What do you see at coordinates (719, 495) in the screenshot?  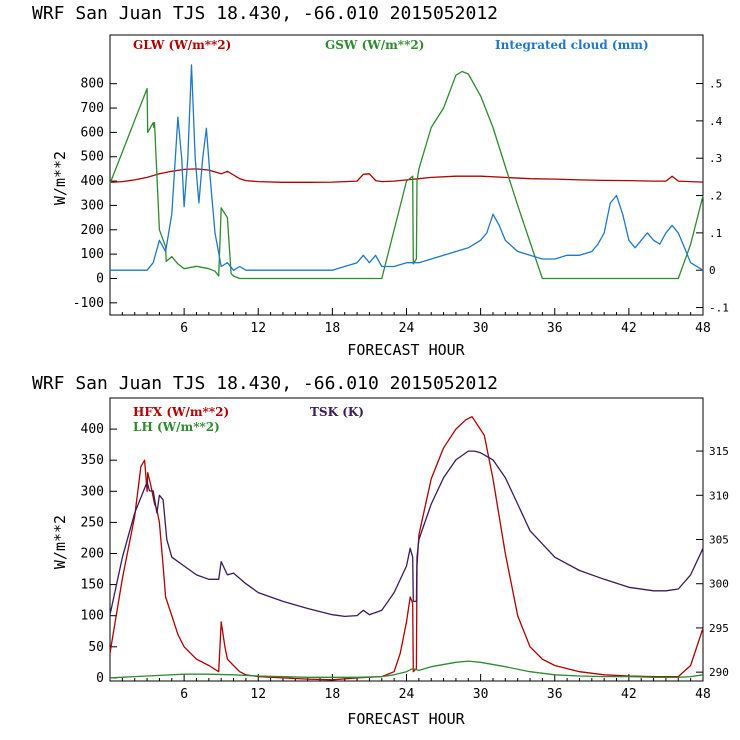 I see `y2-tick-label: 310` at bounding box center [719, 495].